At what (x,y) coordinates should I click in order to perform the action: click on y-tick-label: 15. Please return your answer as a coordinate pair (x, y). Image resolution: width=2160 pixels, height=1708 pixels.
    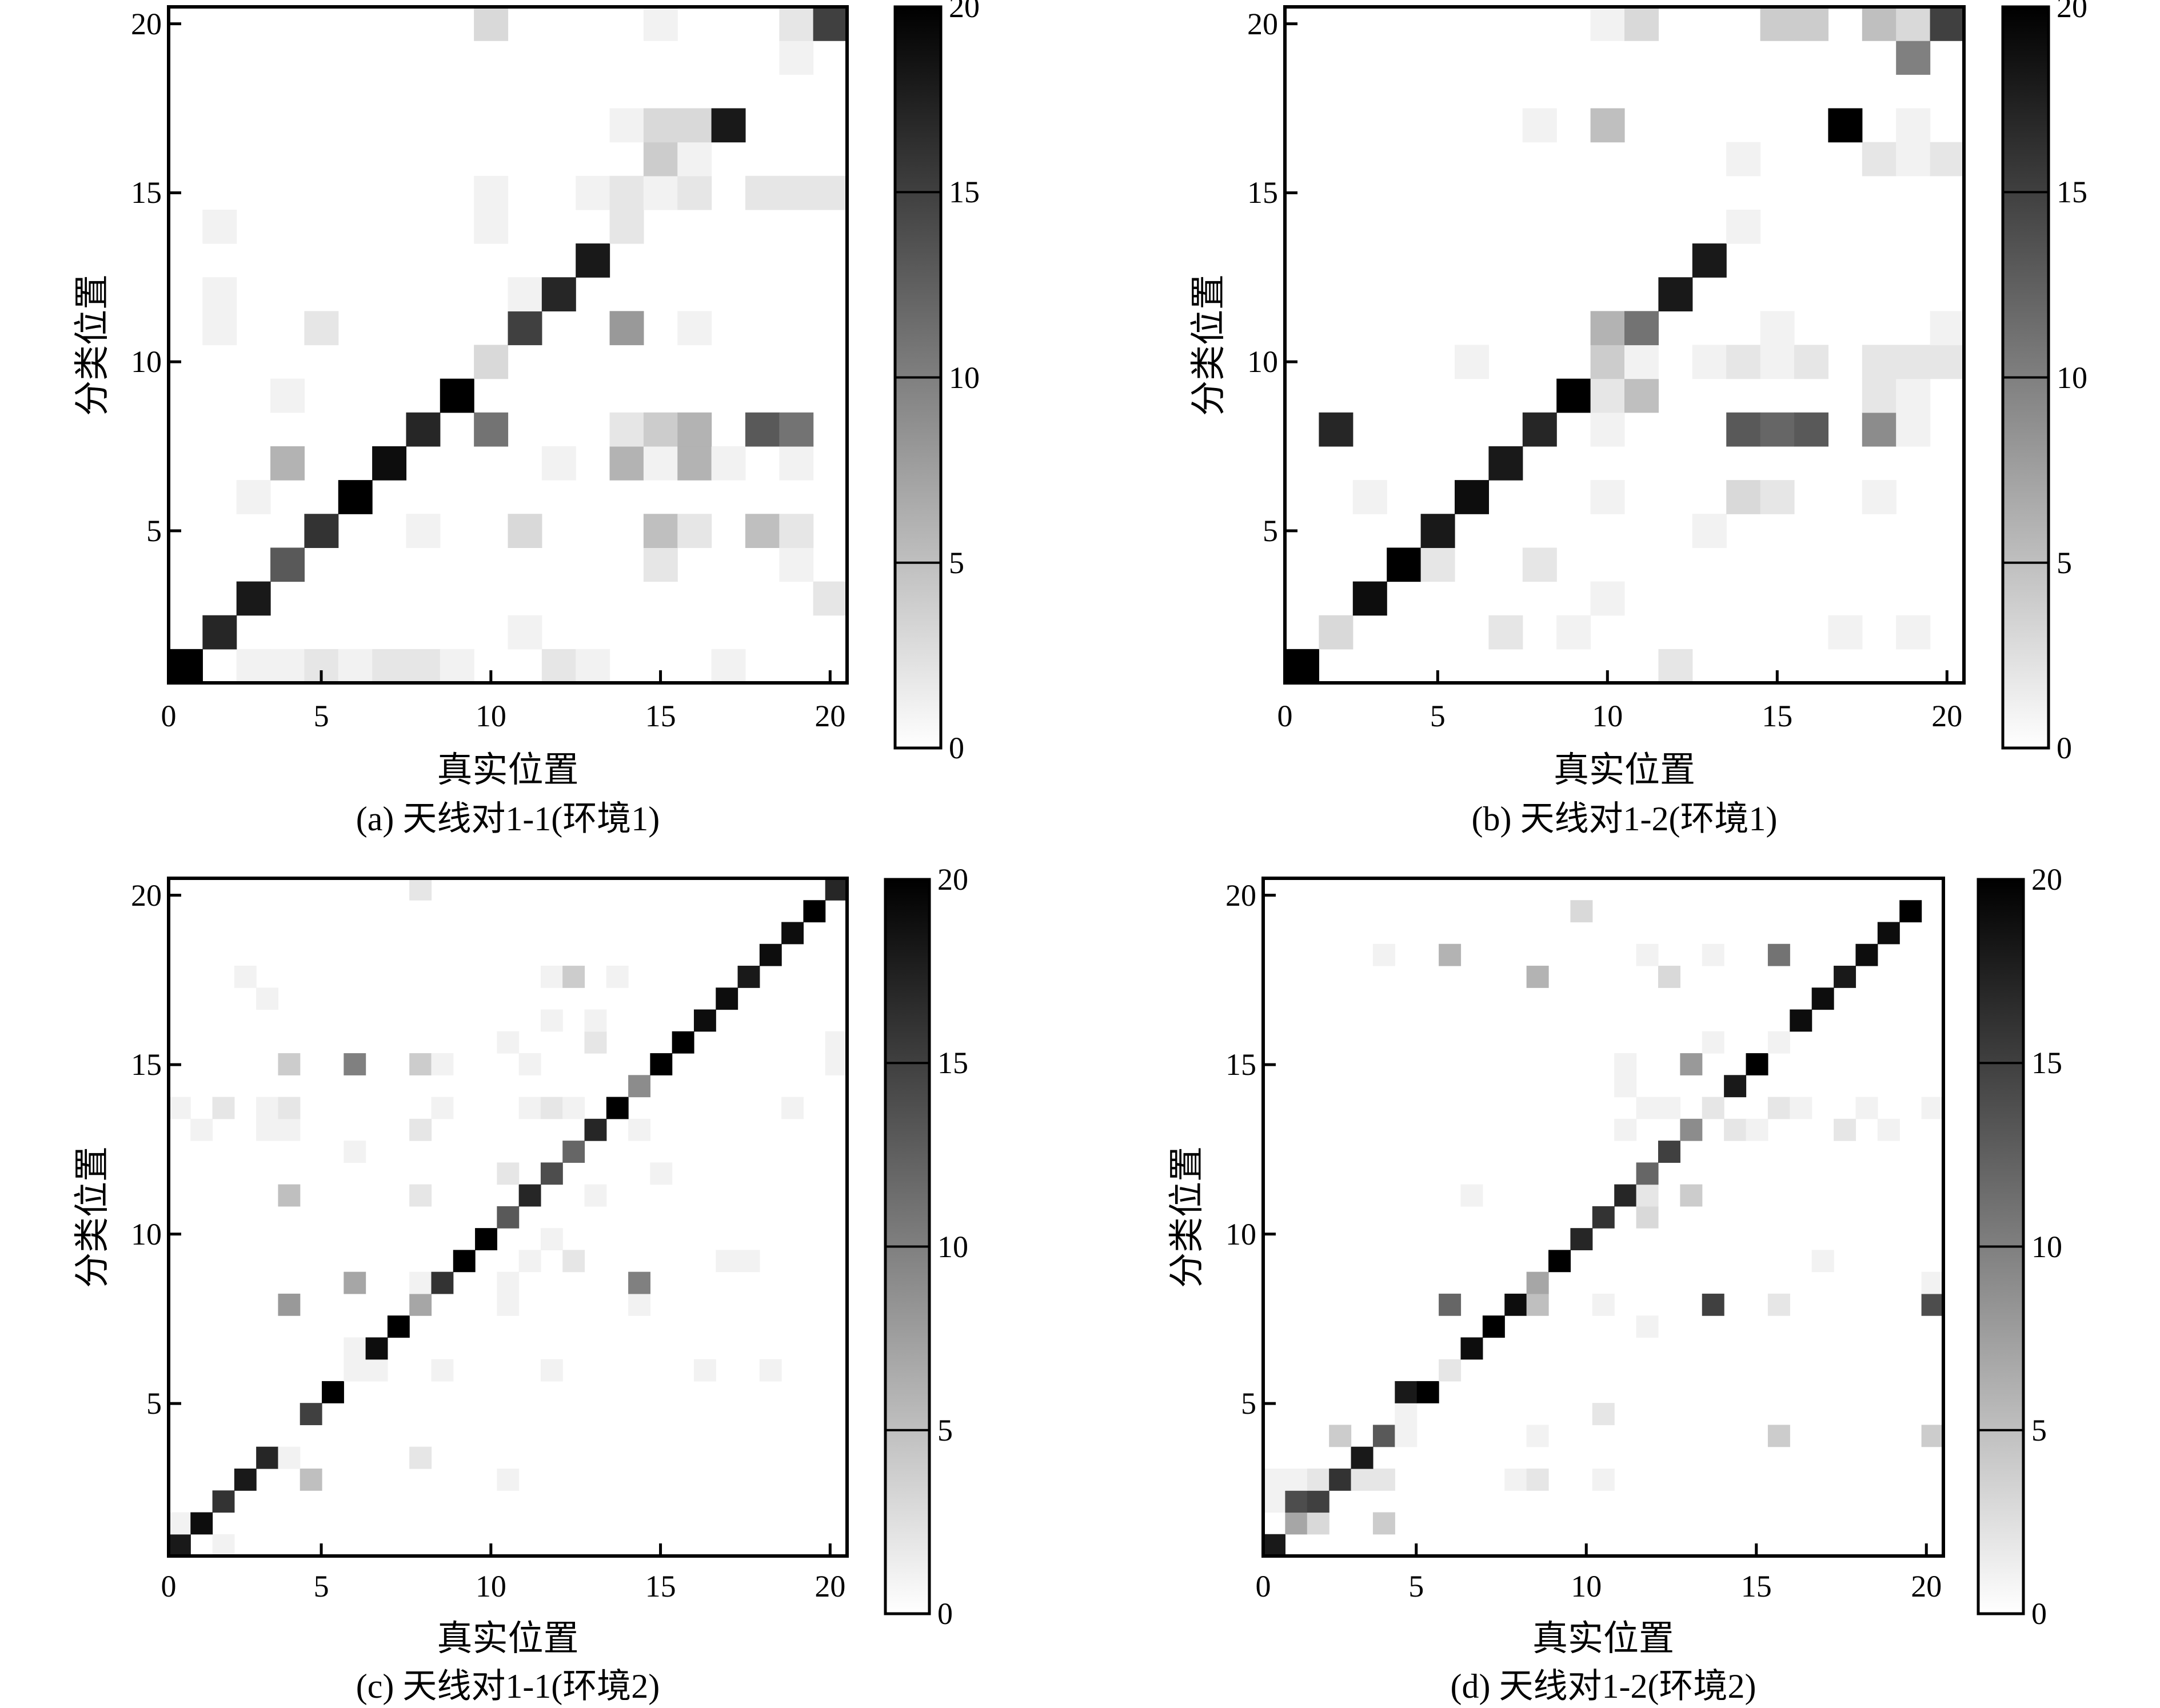
    Looking at the image, I should click on (1263, 192).